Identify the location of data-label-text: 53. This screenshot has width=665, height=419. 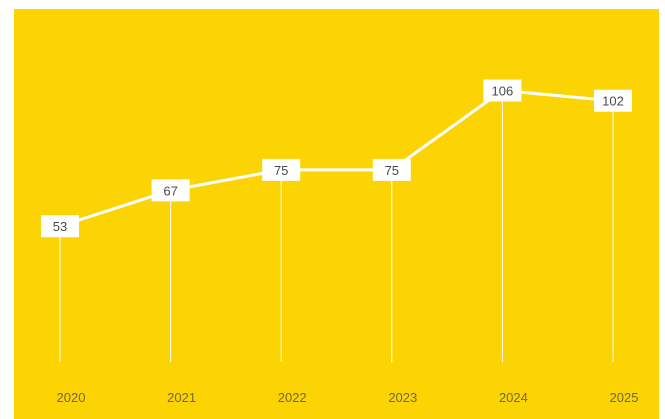
(60, 226).